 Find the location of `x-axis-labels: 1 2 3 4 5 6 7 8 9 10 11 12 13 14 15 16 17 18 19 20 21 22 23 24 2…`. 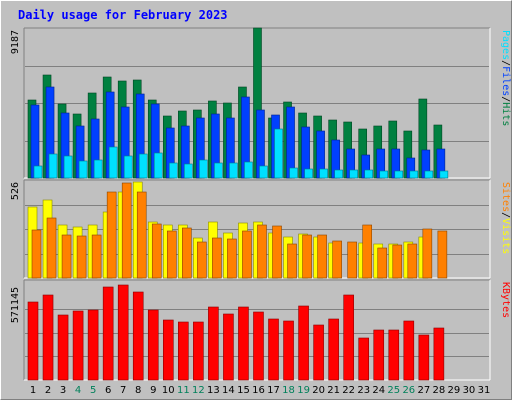

x-axis-labels: 1 2 3 4 5 6 7 8 9 10 11 12 13 14 15 16 17 18 19 20 21 22 23 24 2… is located at coordinates (260, 390).